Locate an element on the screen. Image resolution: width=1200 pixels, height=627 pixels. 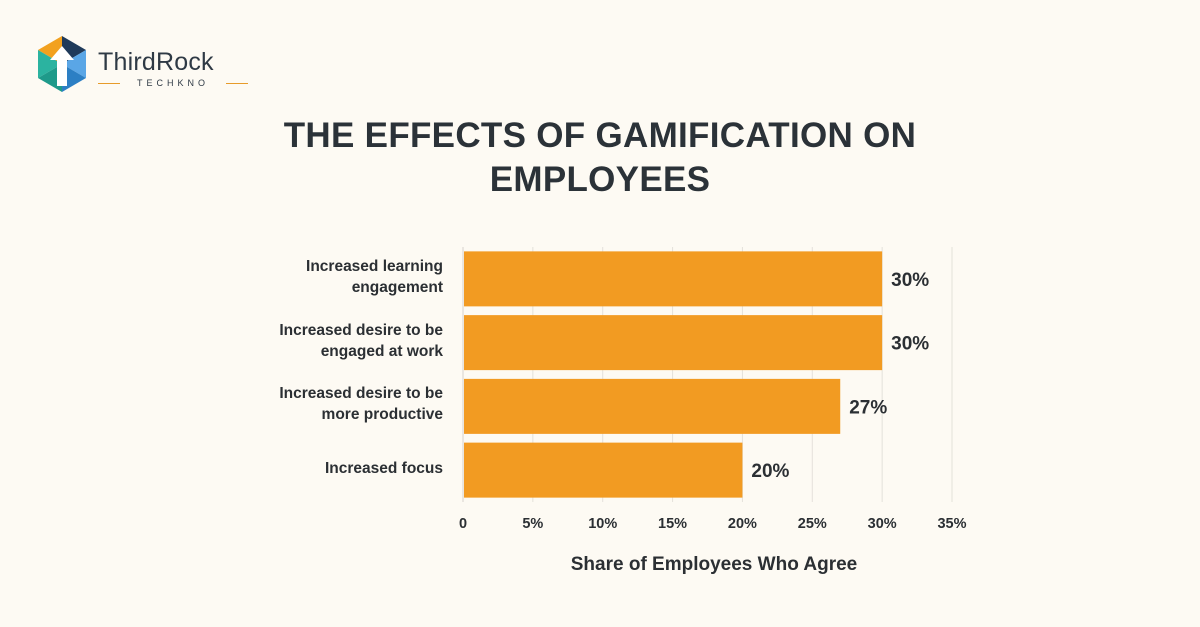
x-tick-label: 15% is located at coordinates (672, 524).